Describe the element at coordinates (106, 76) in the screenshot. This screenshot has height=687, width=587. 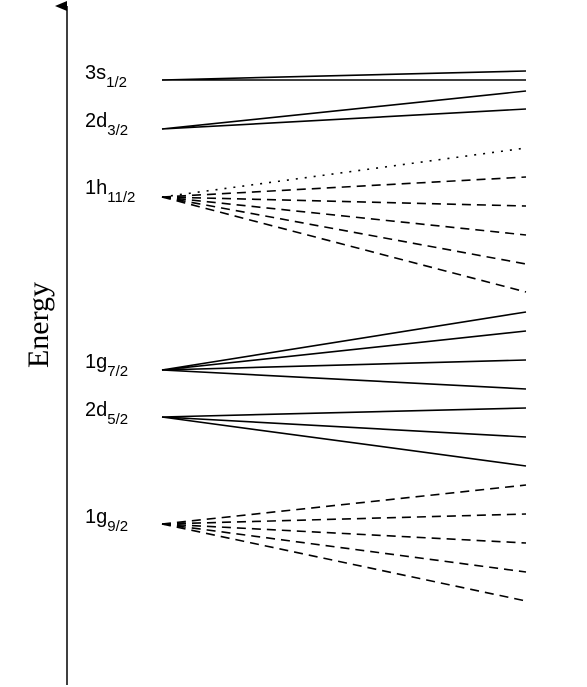
I see `level-label-3s: 3s1/2` at that location.